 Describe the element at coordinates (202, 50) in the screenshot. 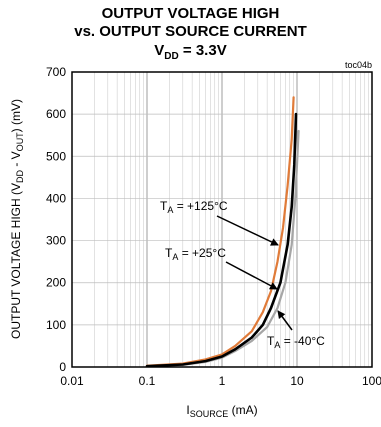

I see `title-vdd-value: = 3.3V` at that location.